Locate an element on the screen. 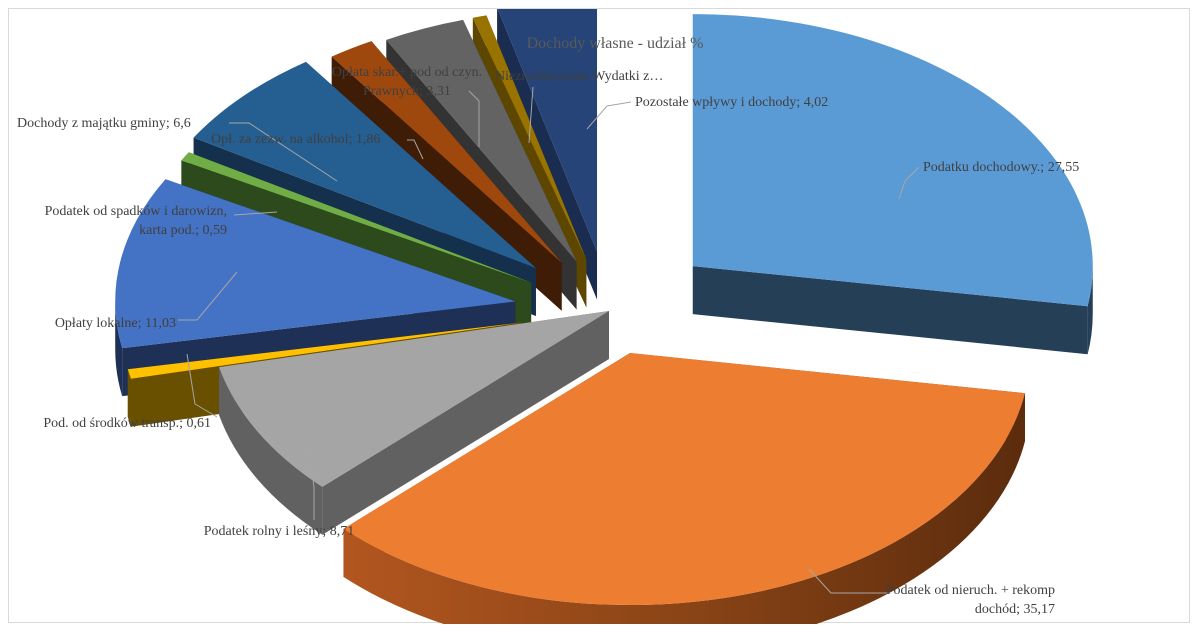  leader-line-oplata-skar-pod-od-czyn-prawnych is located at coordinates (474, 118).